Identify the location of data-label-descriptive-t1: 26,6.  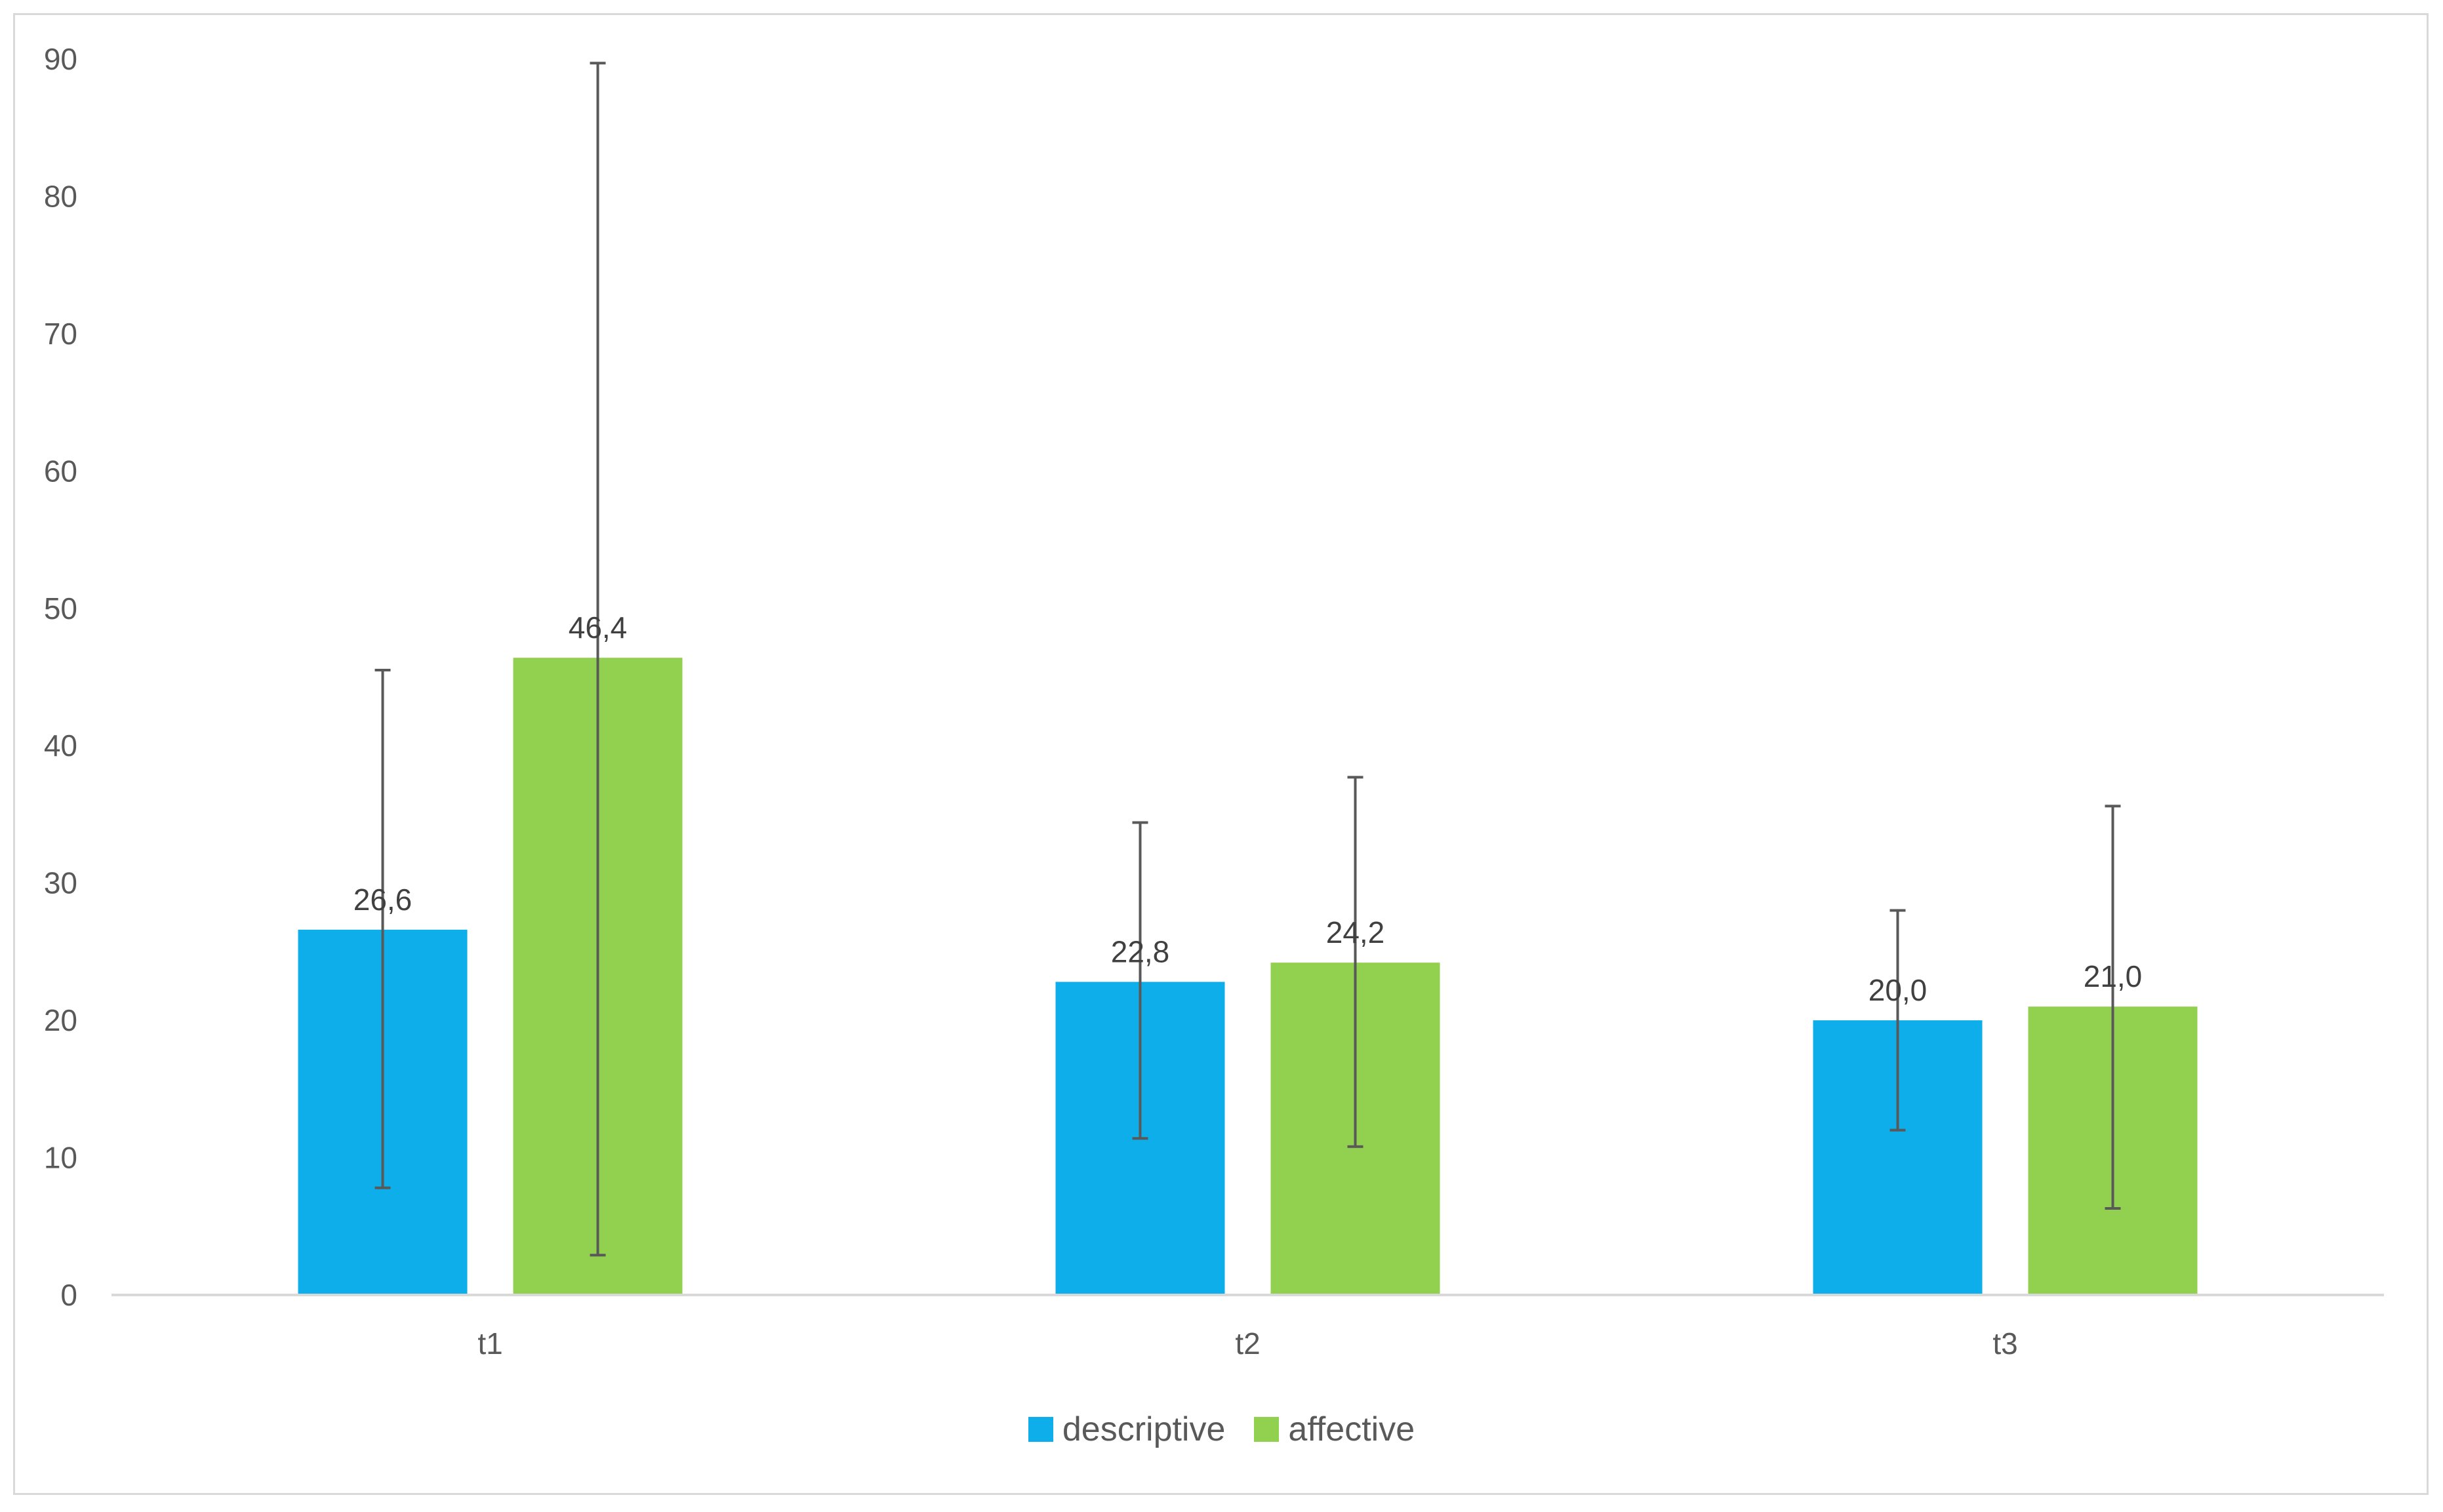
(383, 900).